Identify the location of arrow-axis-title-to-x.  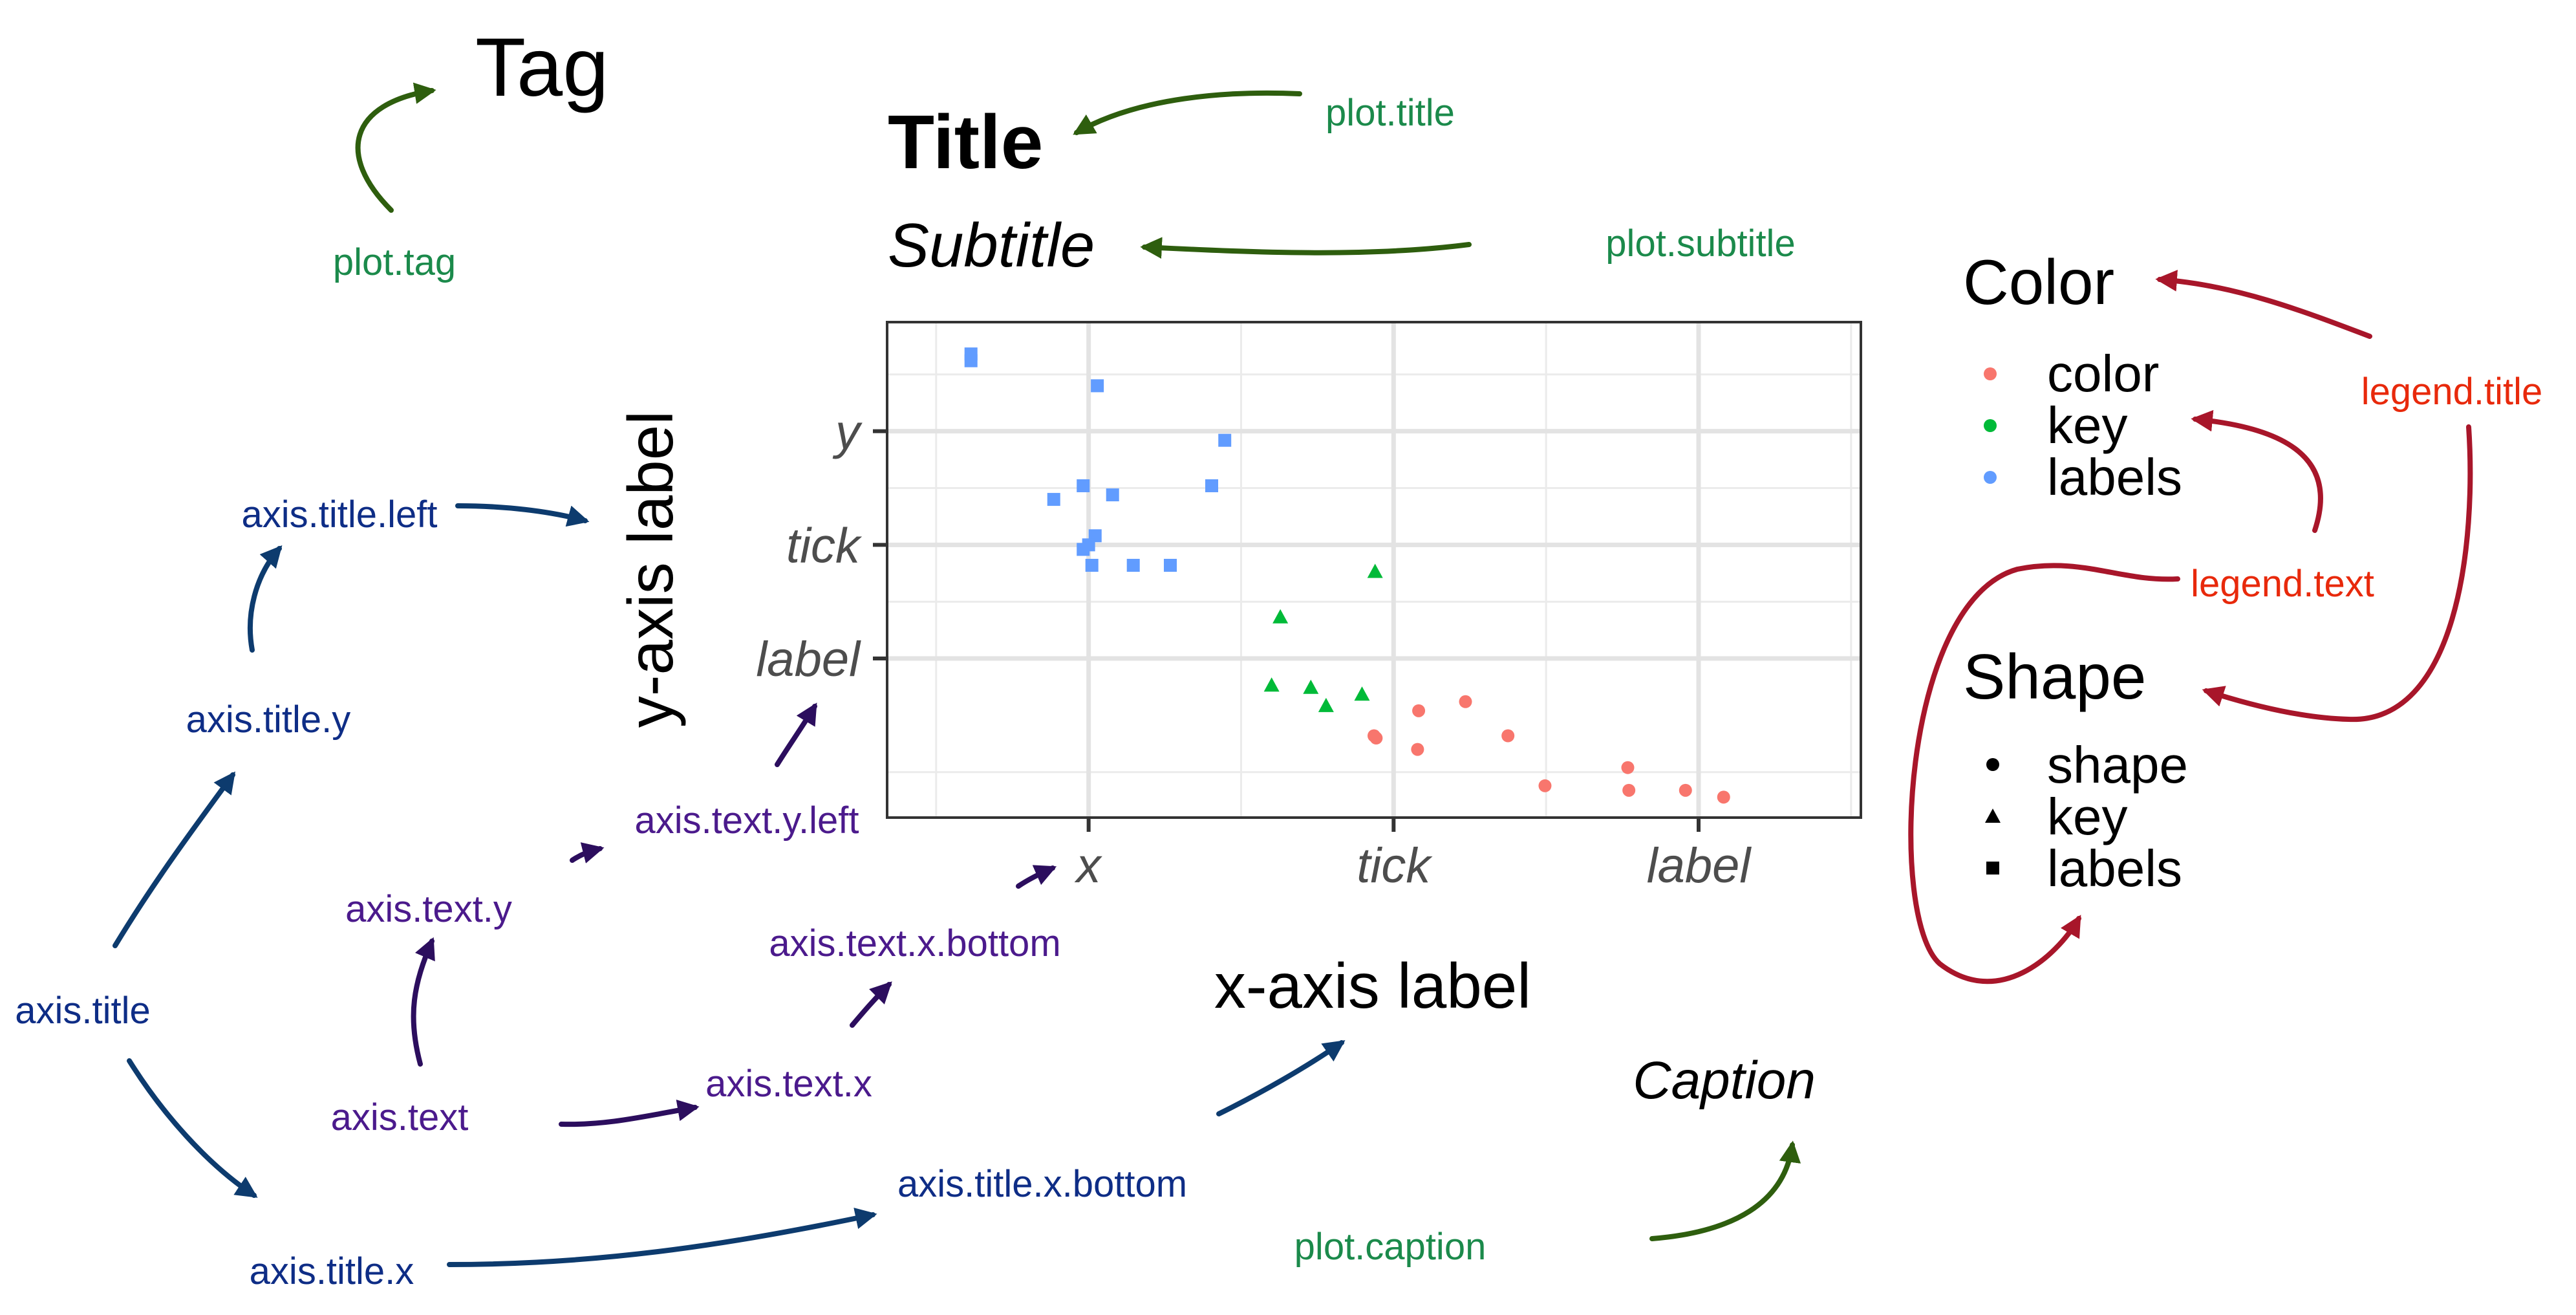
(192, 1128).